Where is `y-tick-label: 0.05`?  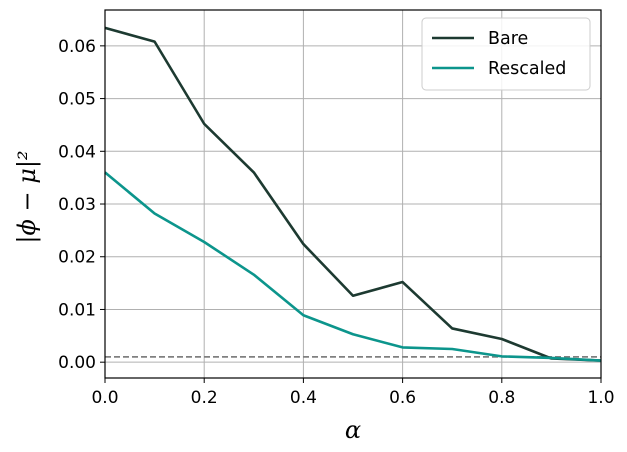
y-tick-label: 0.05 is located at coordinates (77, 100).